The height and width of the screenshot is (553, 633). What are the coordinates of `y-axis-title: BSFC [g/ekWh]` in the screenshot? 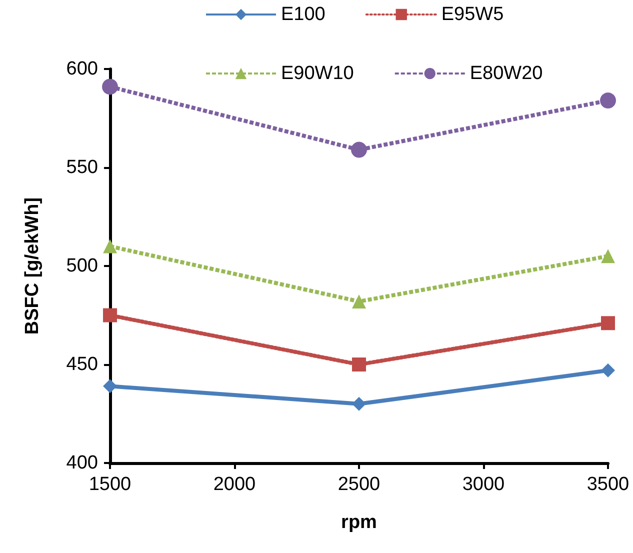 It's located at (32, 266).